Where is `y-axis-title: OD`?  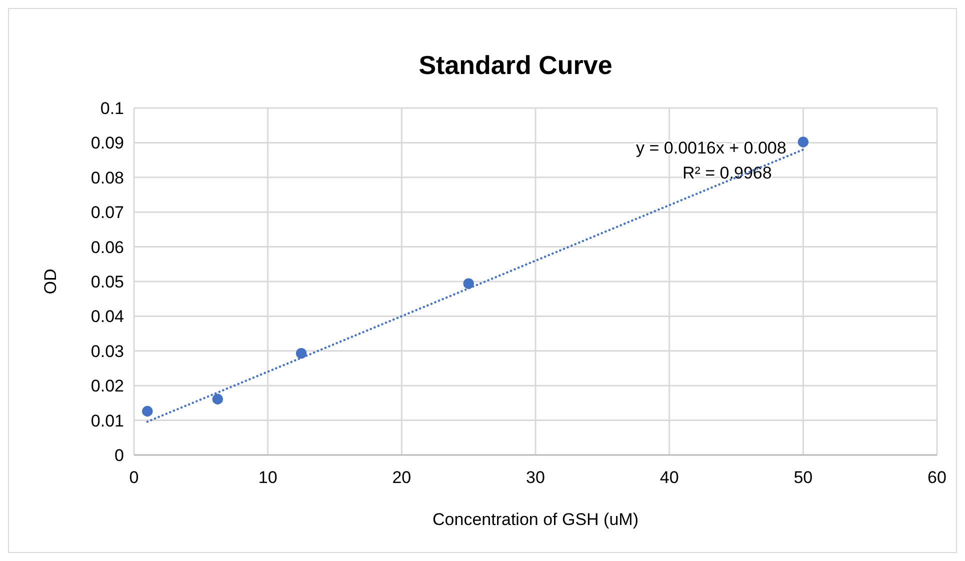 y-axis-title: OD is located at coordinates (50, 281).